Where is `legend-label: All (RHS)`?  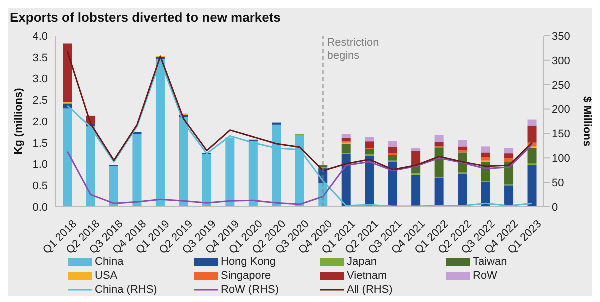 legend-label: All (RHS) is located at coordinates (370, 290).